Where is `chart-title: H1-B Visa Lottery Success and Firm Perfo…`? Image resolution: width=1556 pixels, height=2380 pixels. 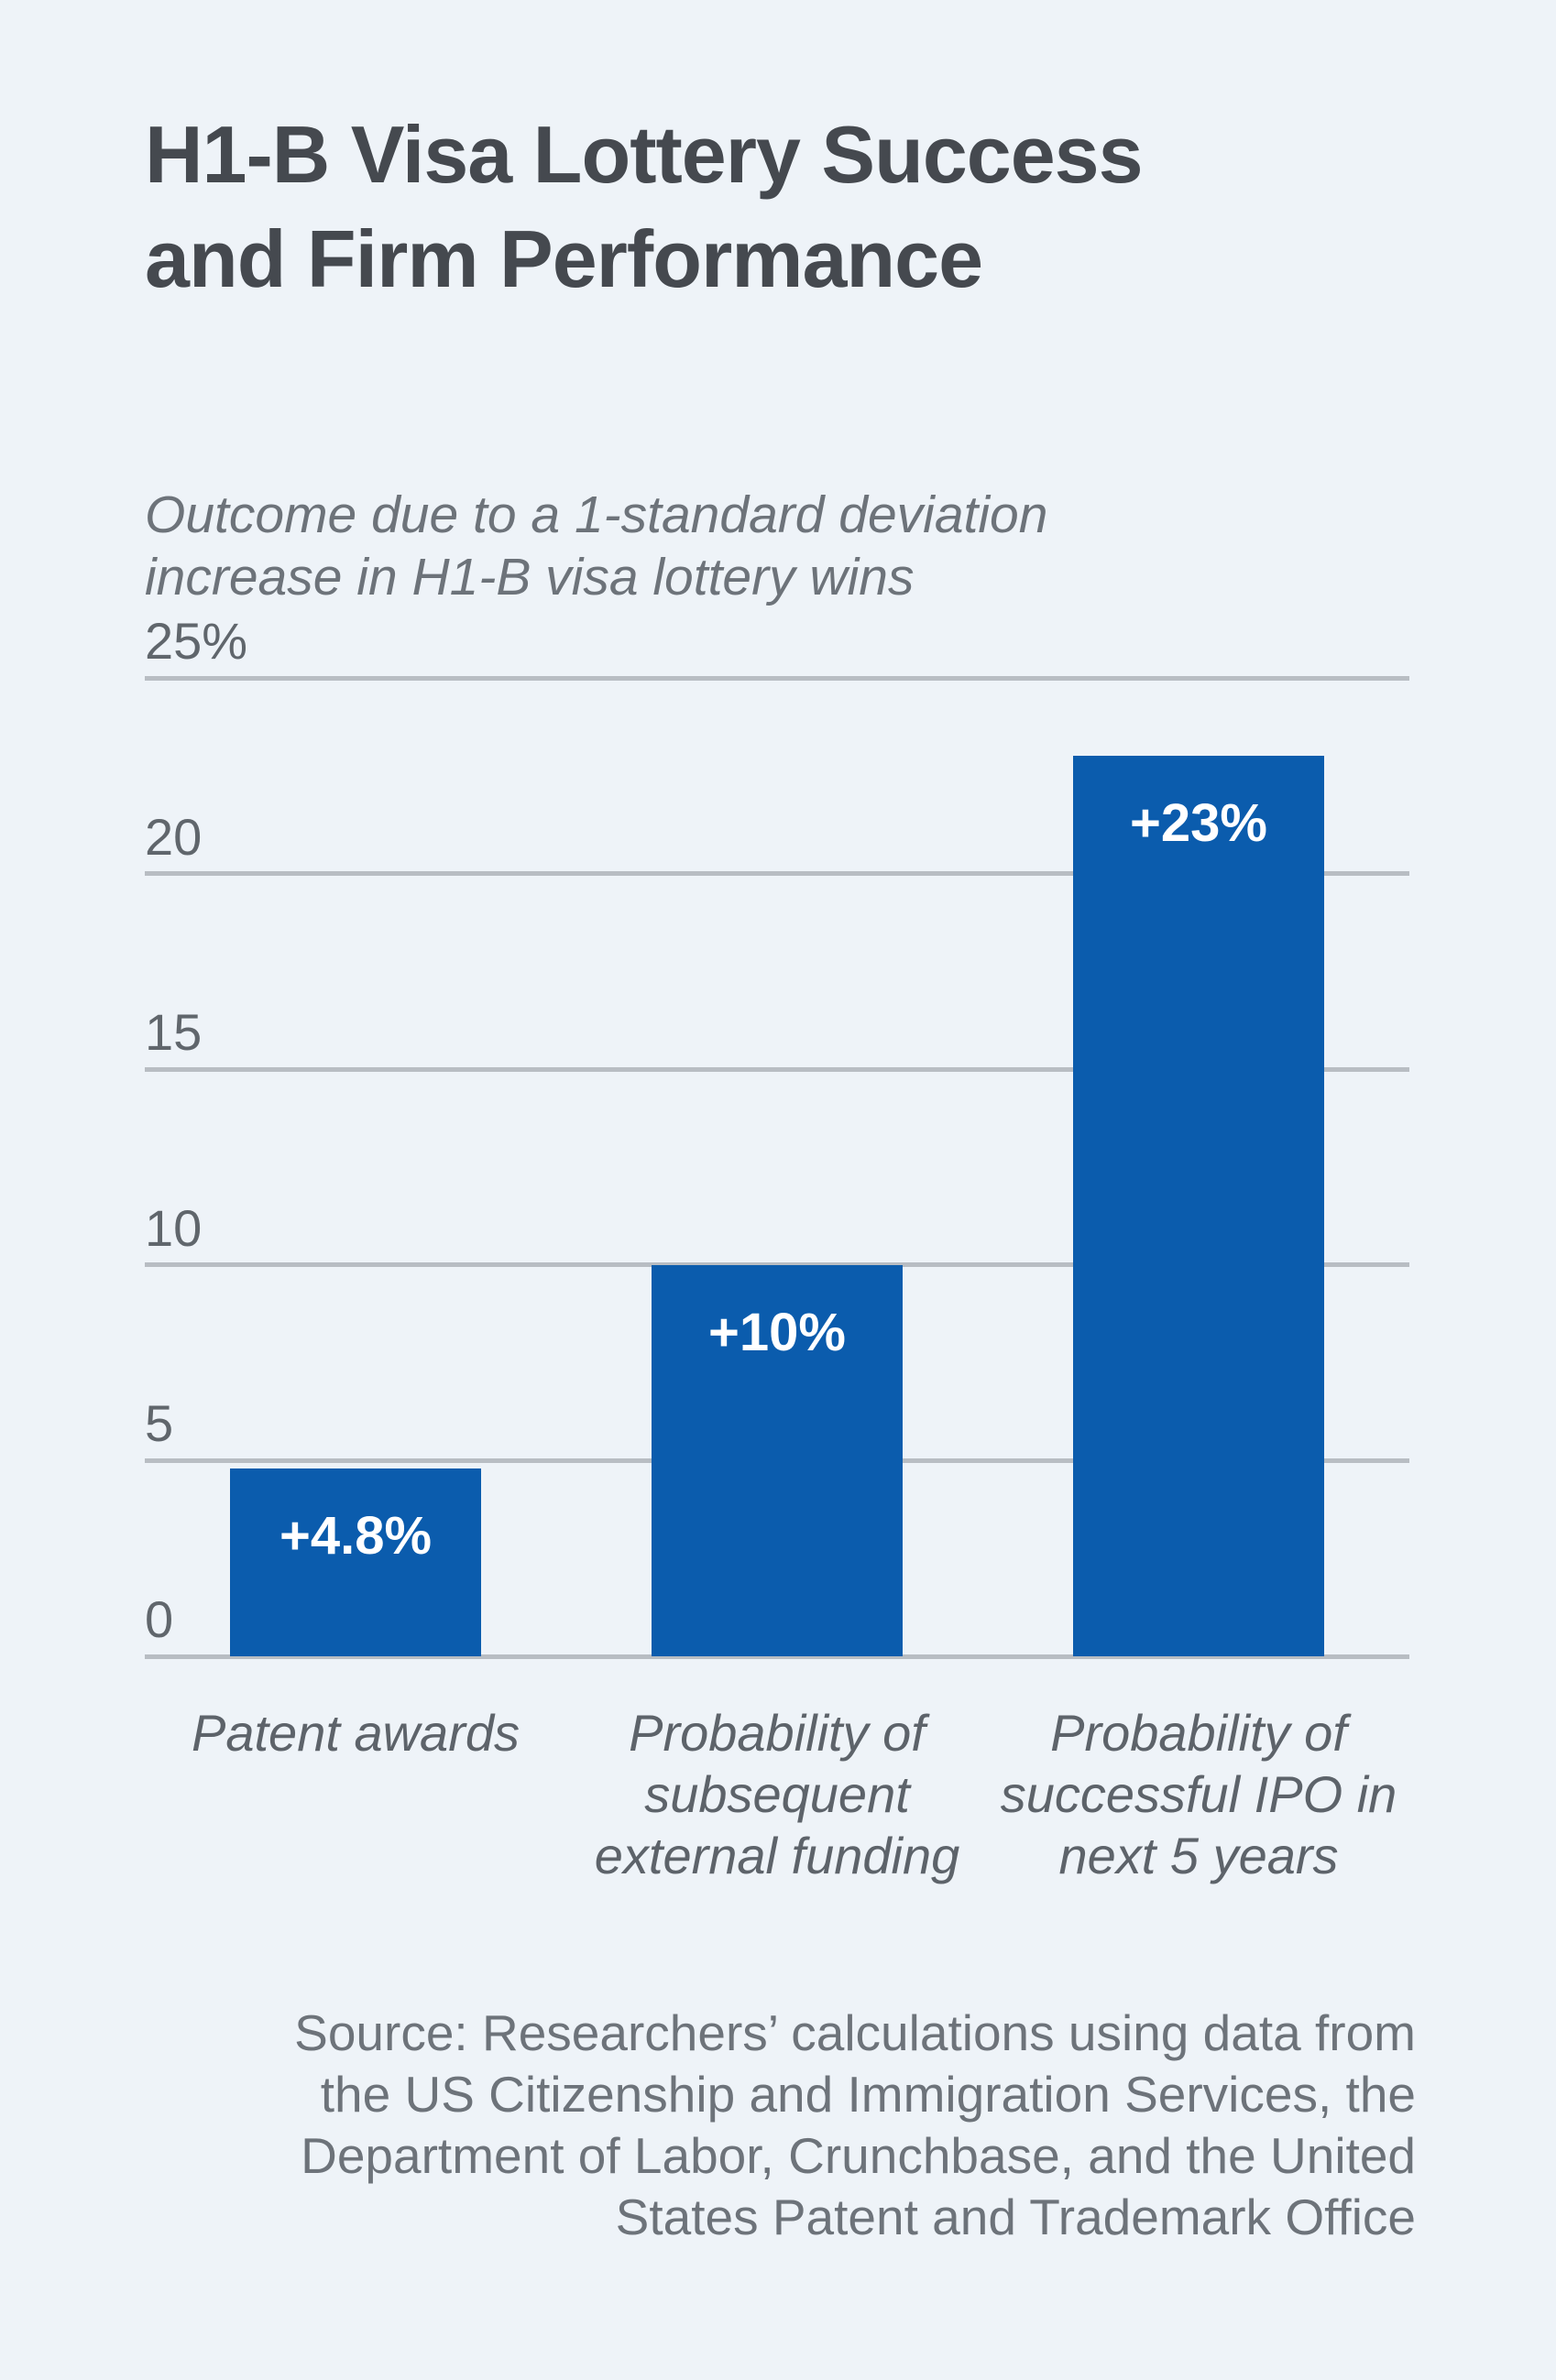 chart-title: H1-B Visa Lottery Success and Firm Perfo… is located at coordinates (644, 206).